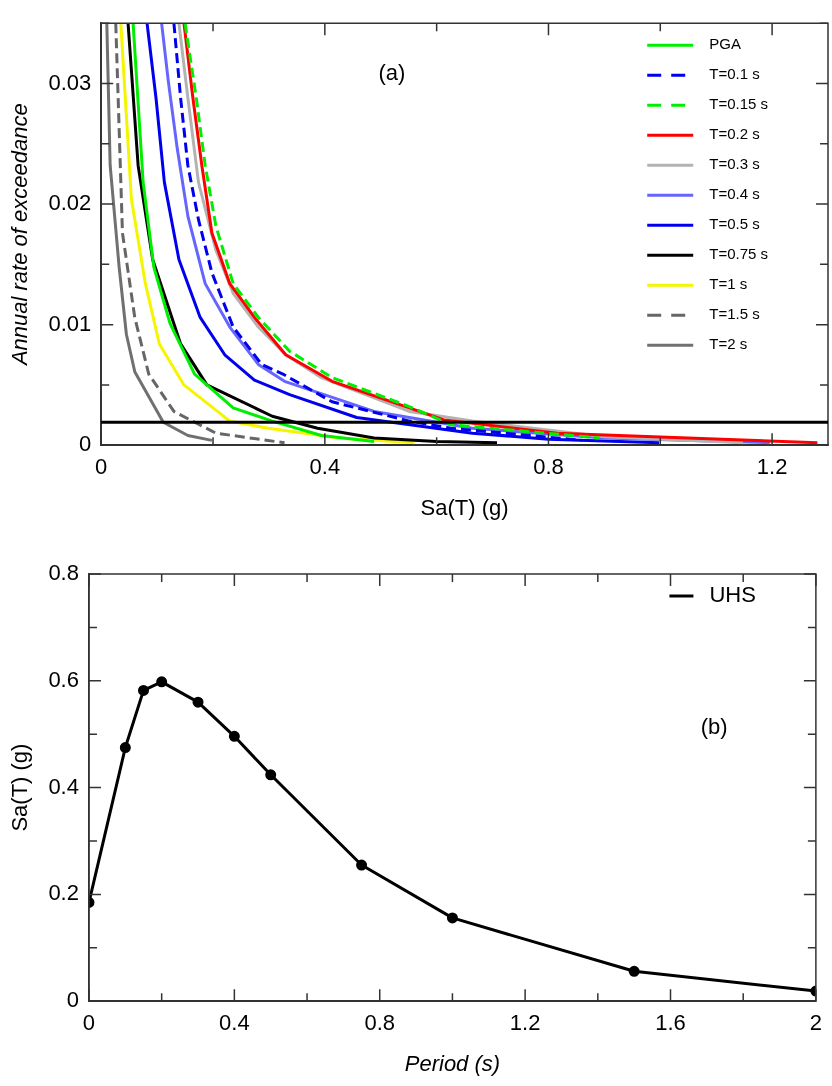 Image resolution: width=832 pixels, height=1086 pixels. Describe the element at coordinates (734, 194) in the screenshot. I see `legend-label: T=0.4 s` at that location.